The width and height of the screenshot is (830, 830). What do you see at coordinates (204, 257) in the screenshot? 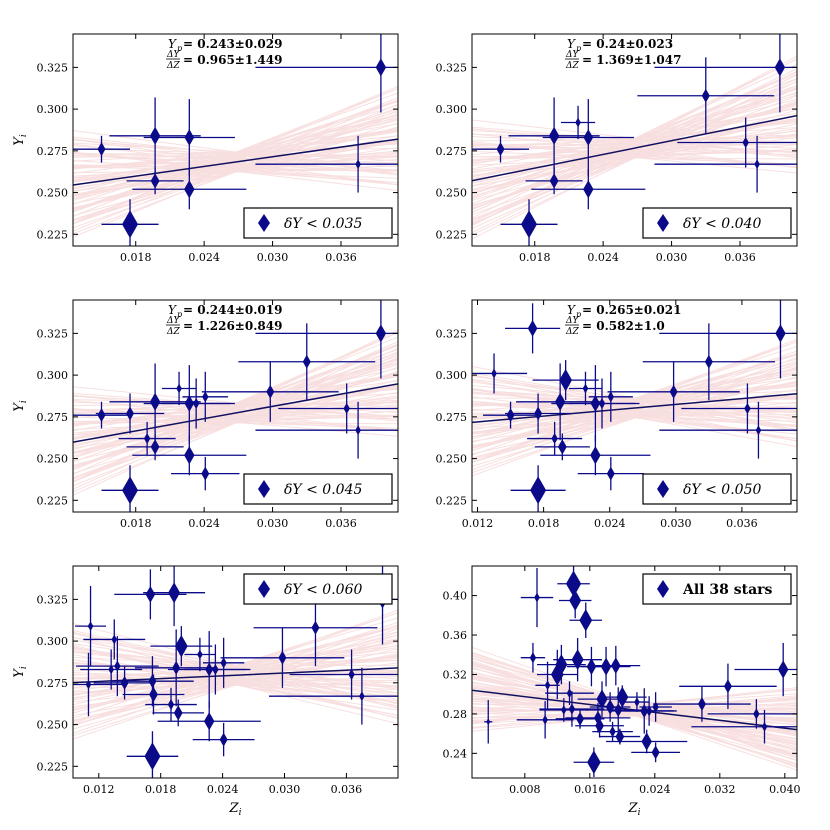
I see `x-tick-label: 0.024` at bounding box center [204, 257].